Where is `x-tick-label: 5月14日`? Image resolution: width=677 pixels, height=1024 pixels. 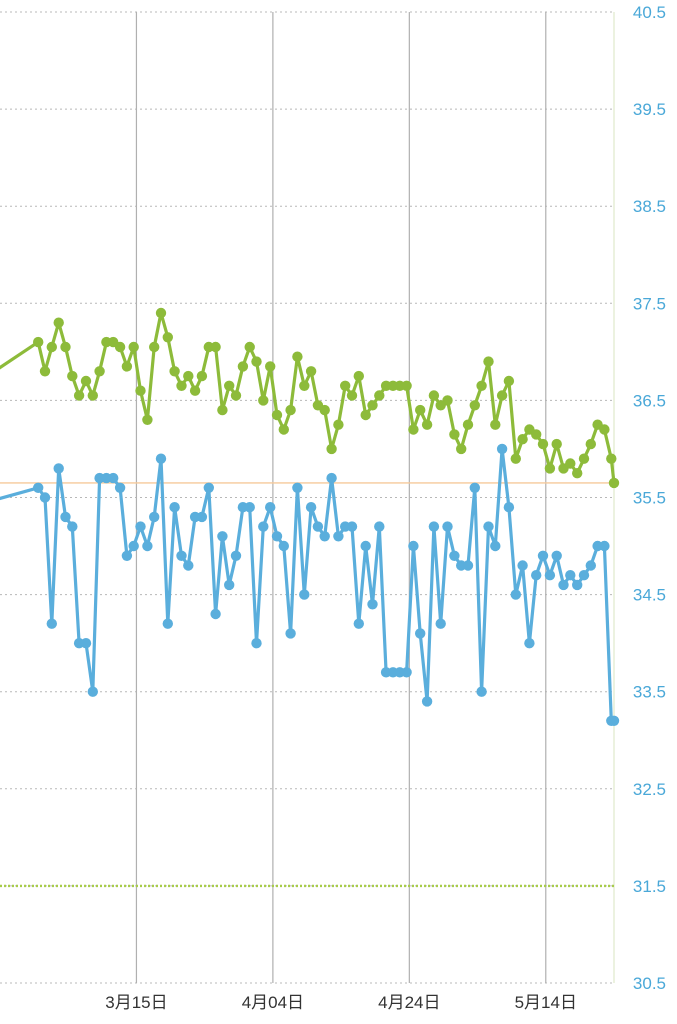
x-tick-label: 5月14日 is located at coordinates (546, 1002).